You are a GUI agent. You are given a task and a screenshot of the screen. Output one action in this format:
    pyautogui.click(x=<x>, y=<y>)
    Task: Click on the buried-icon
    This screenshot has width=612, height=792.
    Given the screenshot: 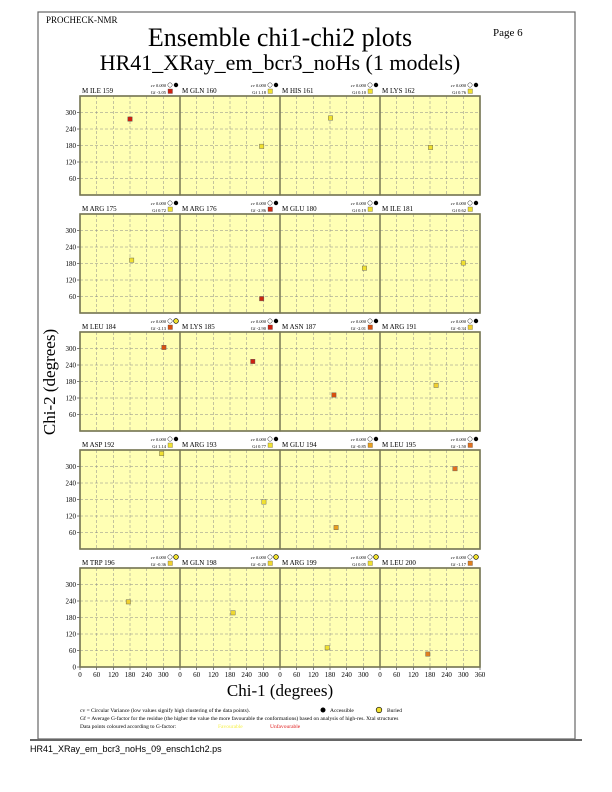 What is the action you would take?
    pyautogui.click(x=176, y=557)
    